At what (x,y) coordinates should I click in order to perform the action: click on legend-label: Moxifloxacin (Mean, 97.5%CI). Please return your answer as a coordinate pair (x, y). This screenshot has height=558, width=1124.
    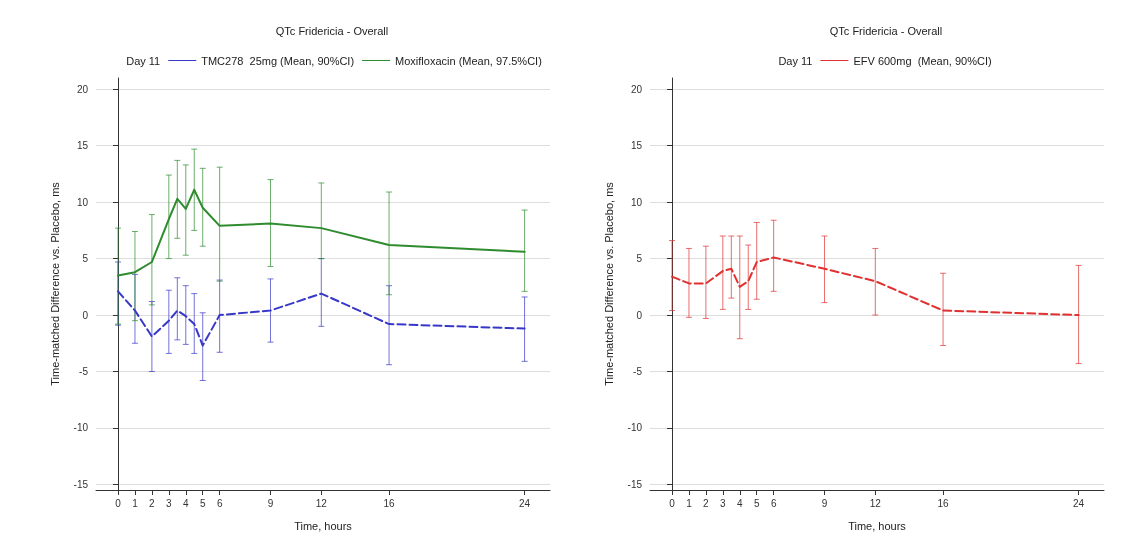
    Looking at the image, I should click on (468, 60).